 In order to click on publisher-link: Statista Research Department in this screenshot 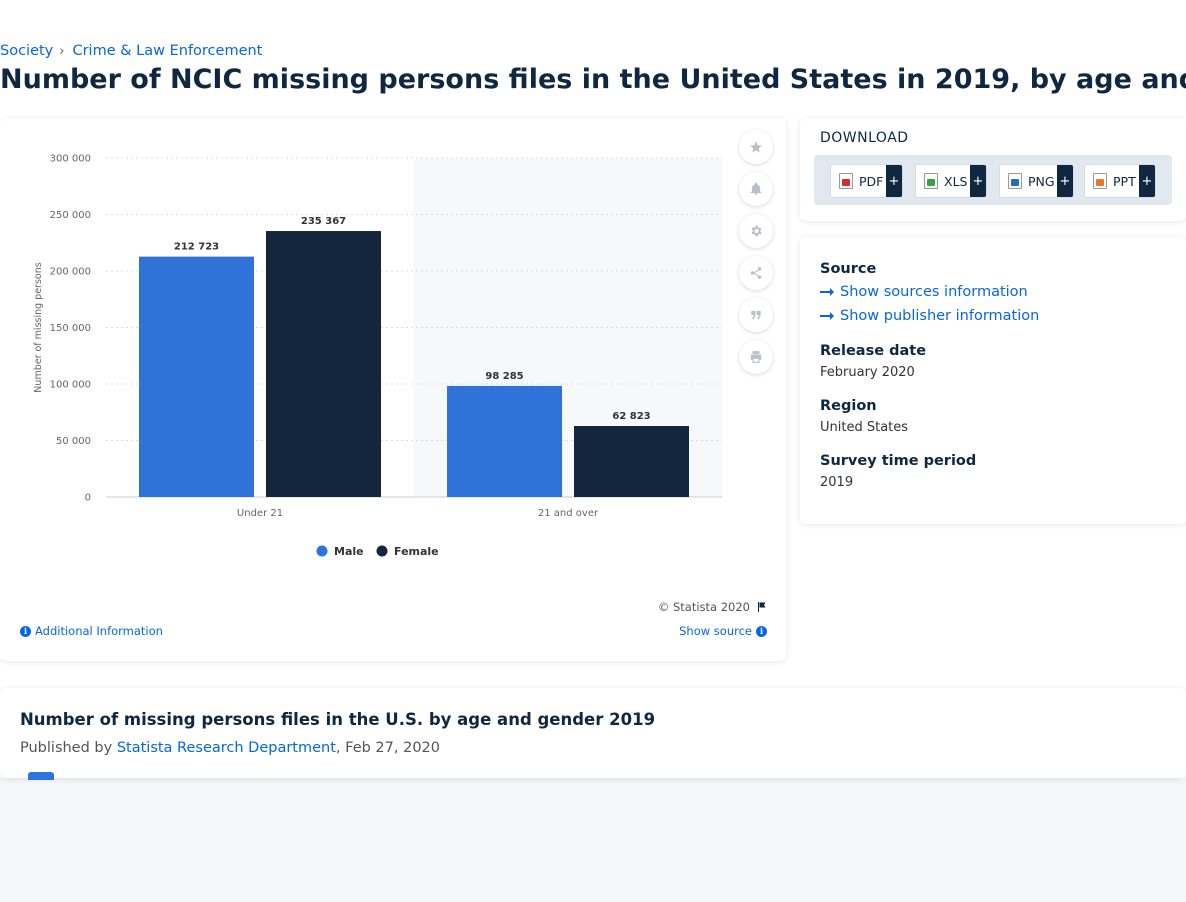, I will do `click(226, 748)`.